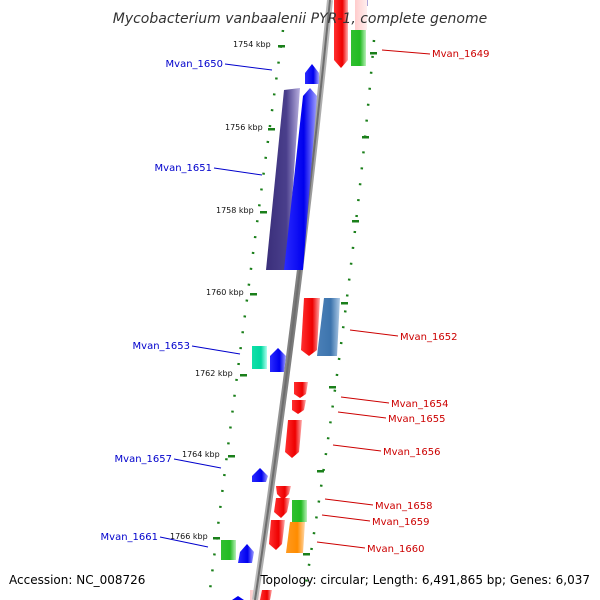 This screenshot has width=600, height=600. Describe the element at coordinates (428, 337) in the screenshot. I see `gene-label-mvan-1652: Mvan_1652` at that location.